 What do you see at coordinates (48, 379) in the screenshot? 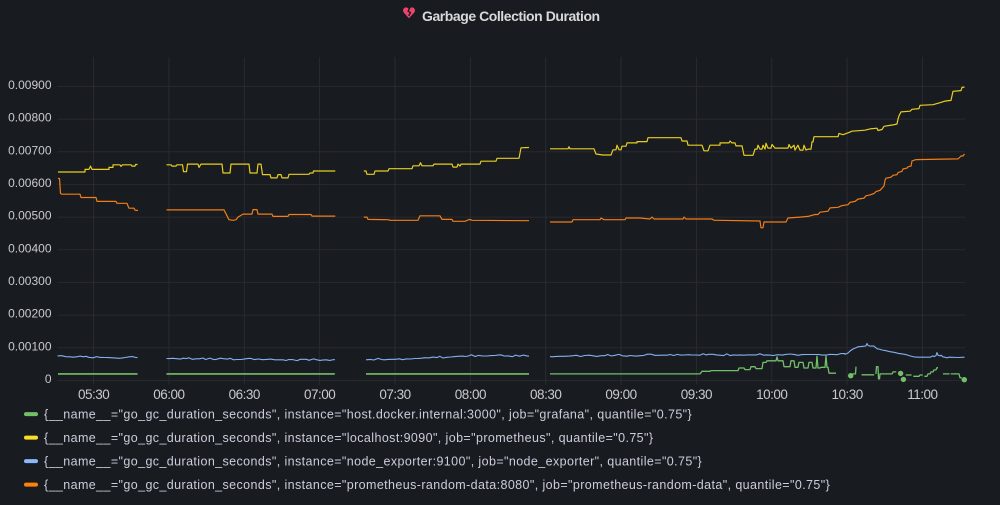
I see `svg-text: 0` at bounding box center [48, 379].